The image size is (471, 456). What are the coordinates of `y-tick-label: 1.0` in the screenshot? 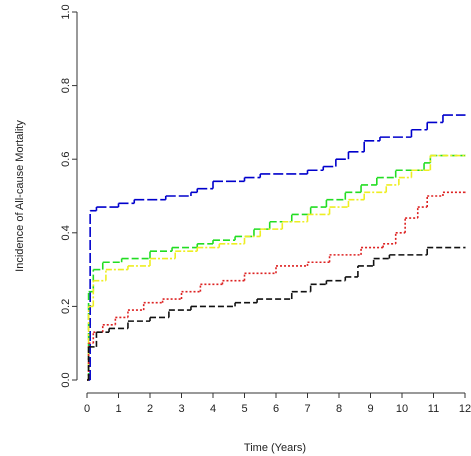 It's located at (66, 11).